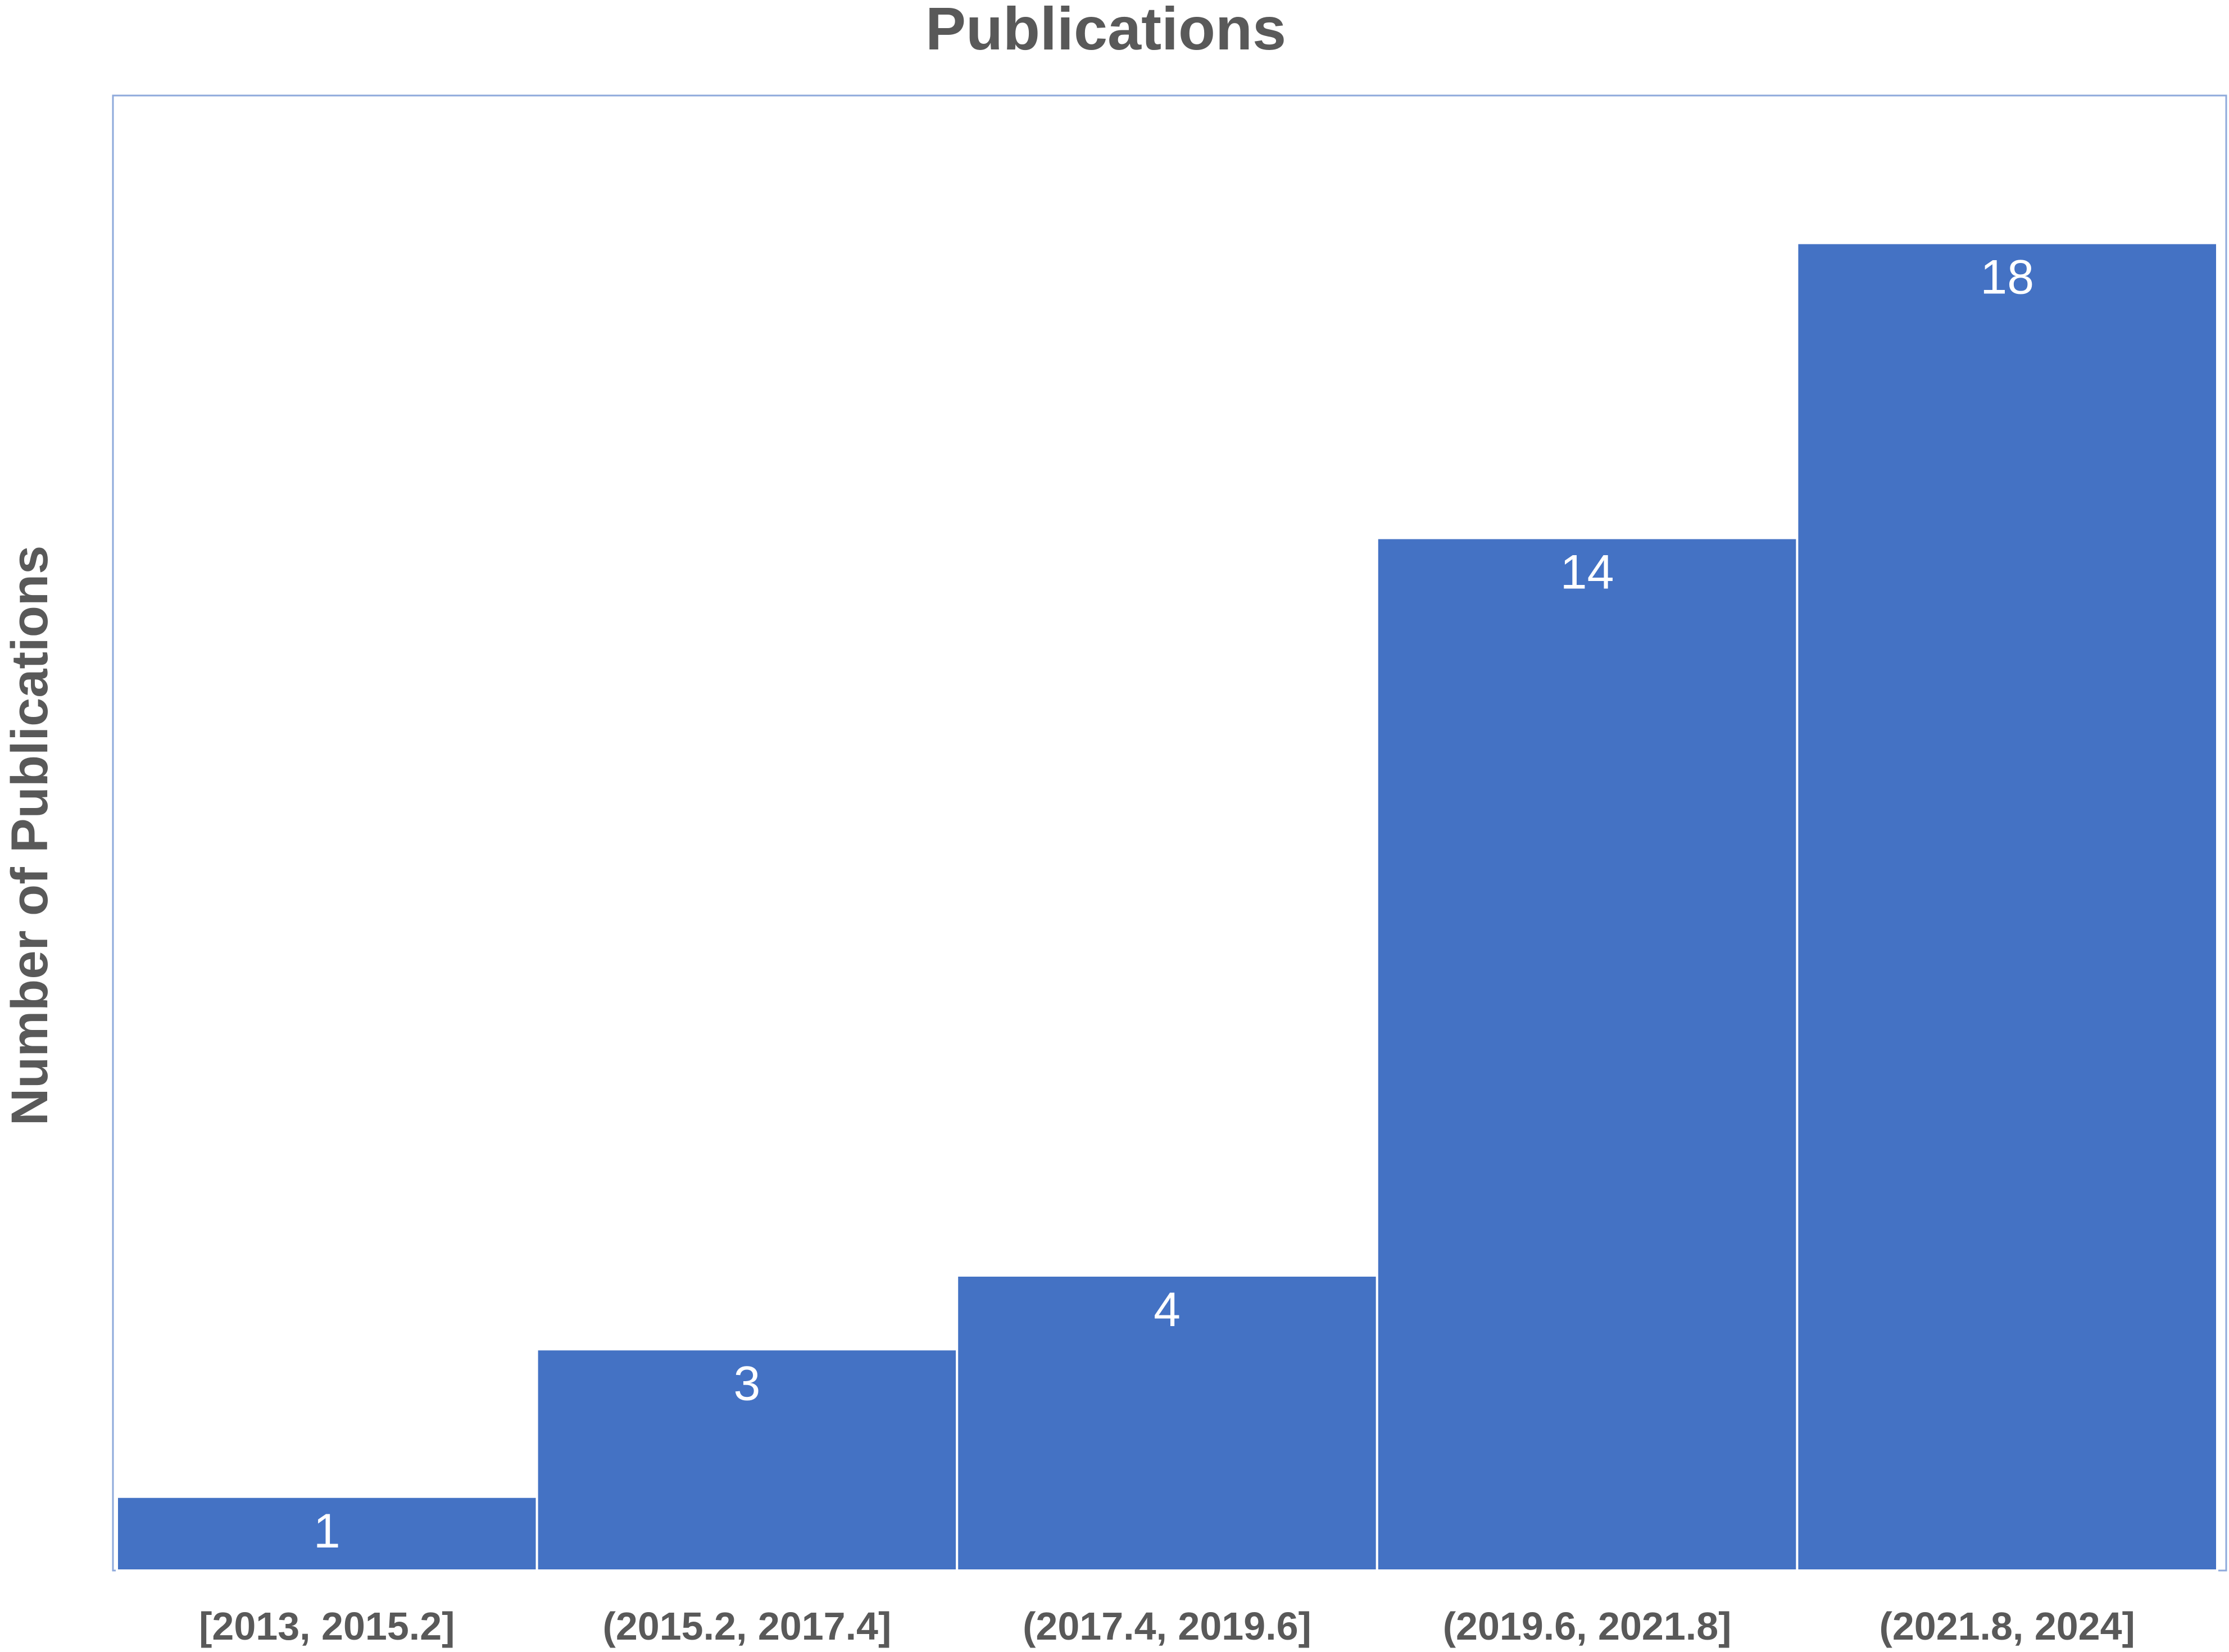 Image resolution: width=2229 pixels, height=1652 pixels. What do you see at coordinates (327, 1531) in the screenshot?
I see `data-label-1: 1` at bounding box center [327, 1531].